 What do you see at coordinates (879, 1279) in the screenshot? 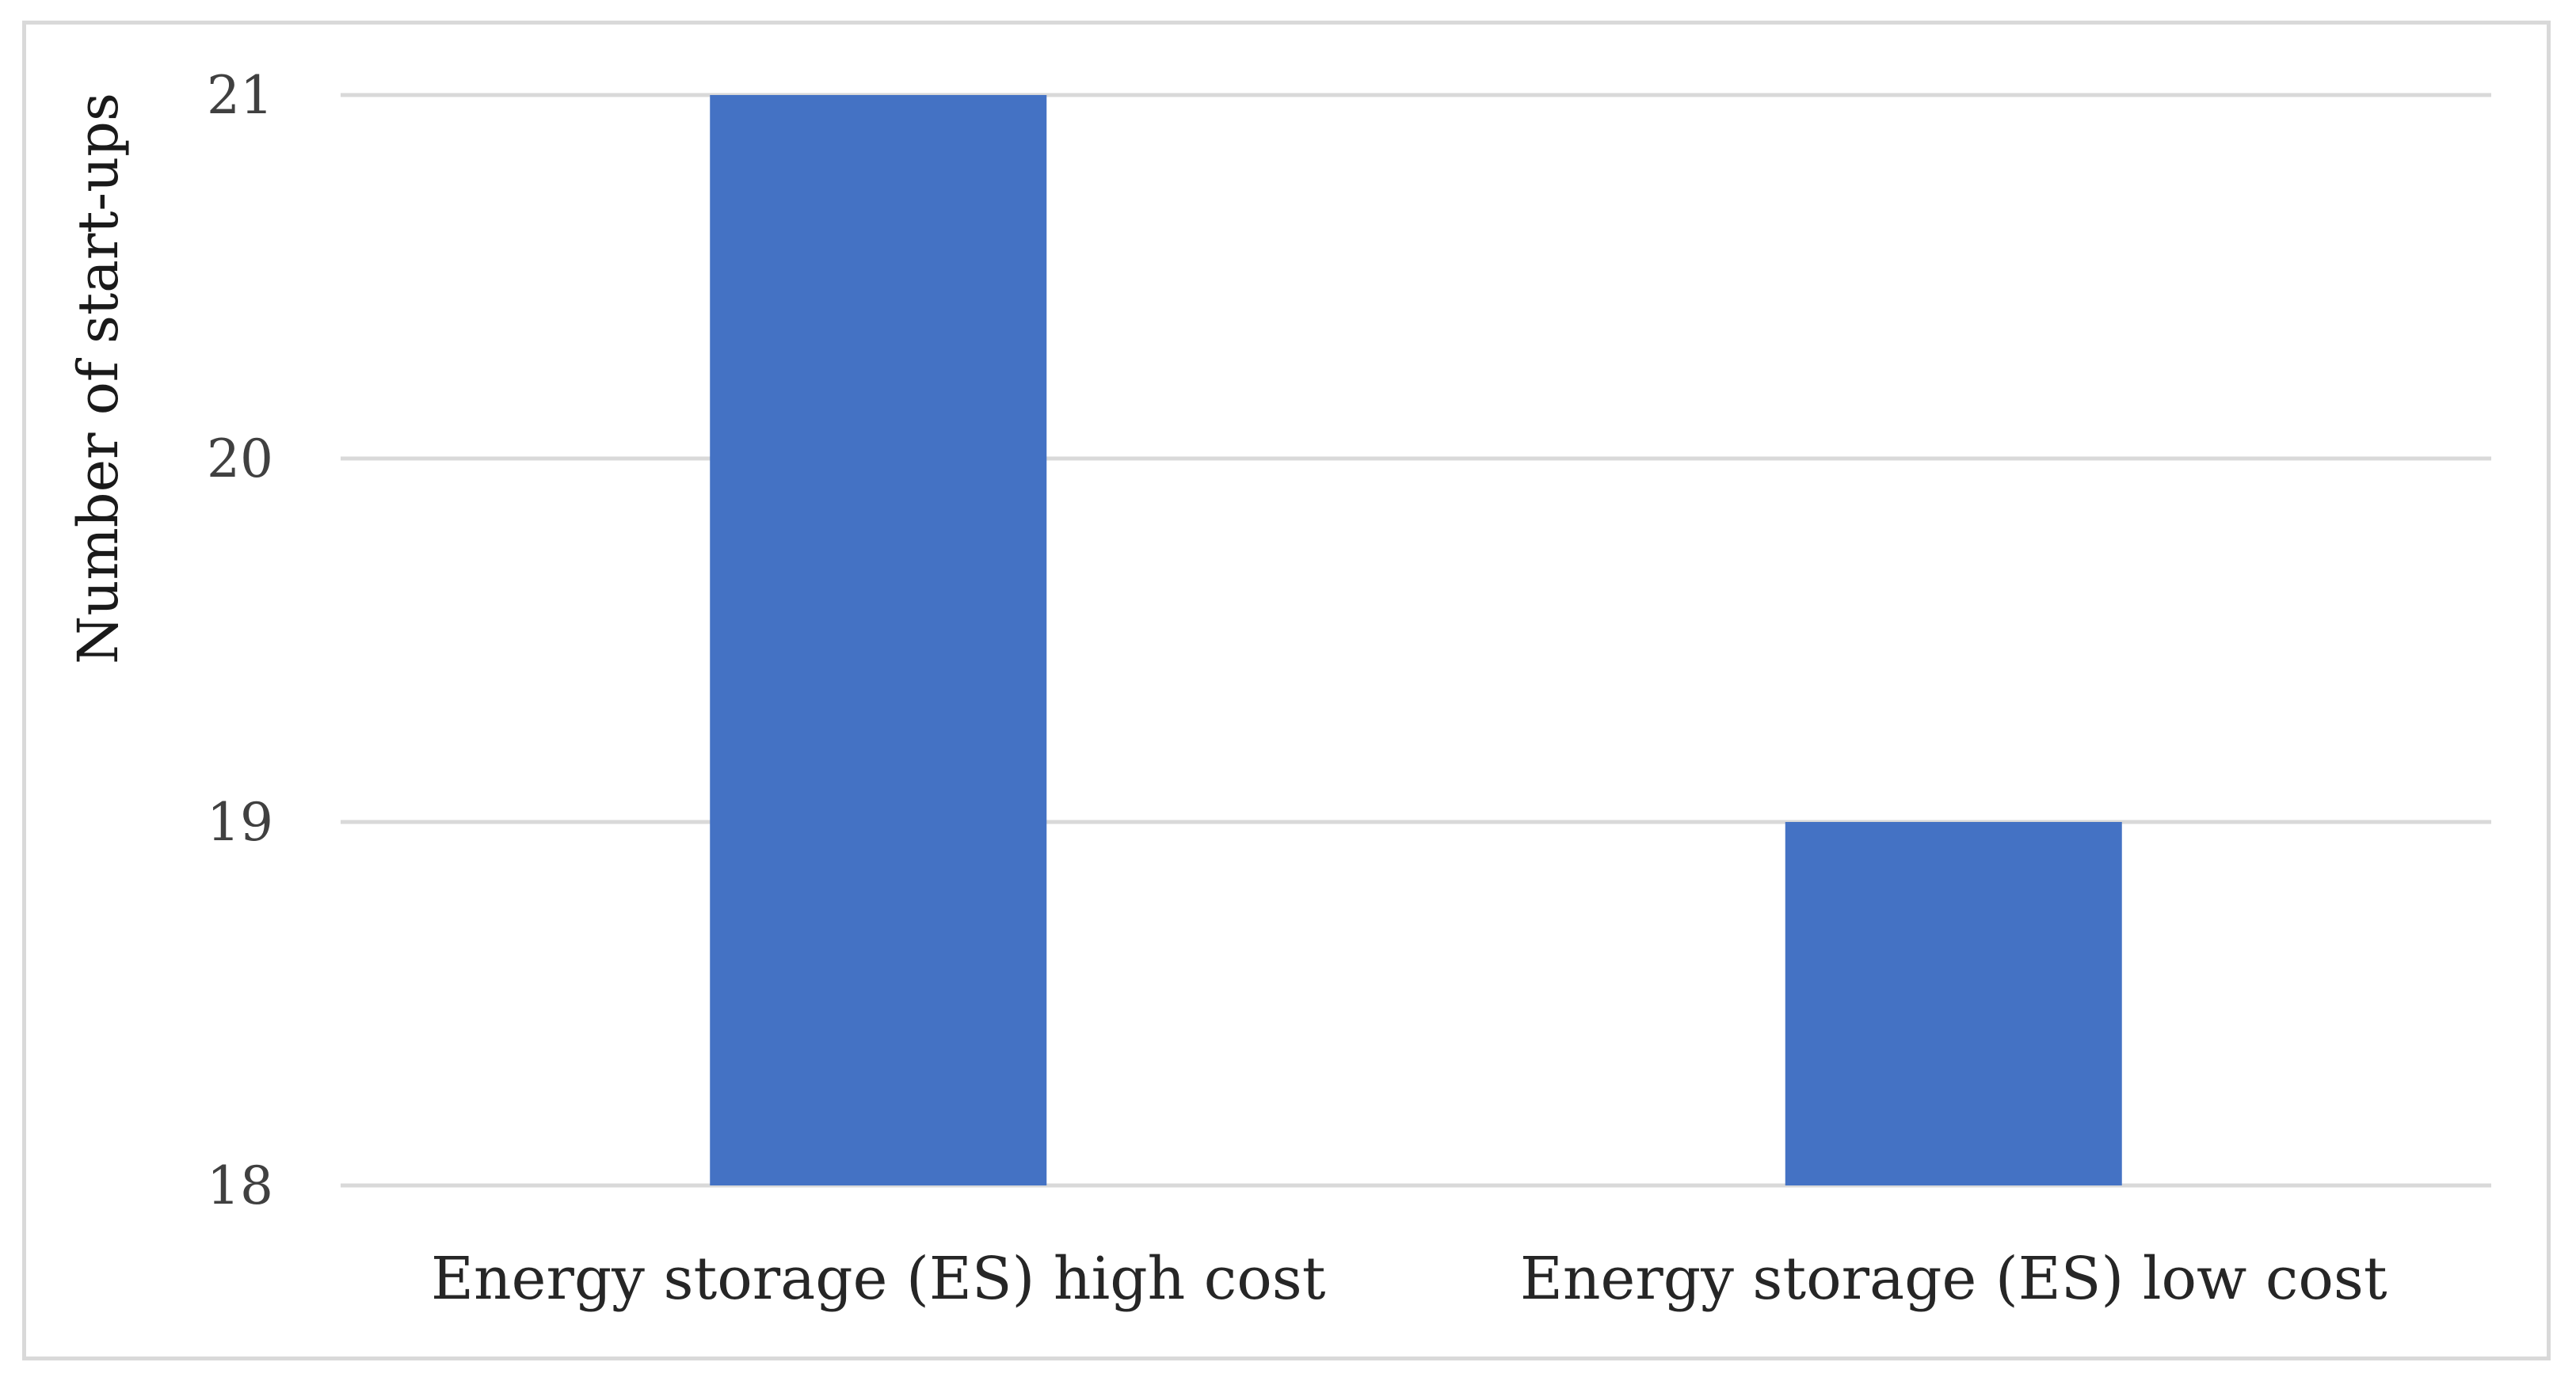
I see `x-category-label: Energy storage (ES) high cost` at bounding box center [879, 1279].